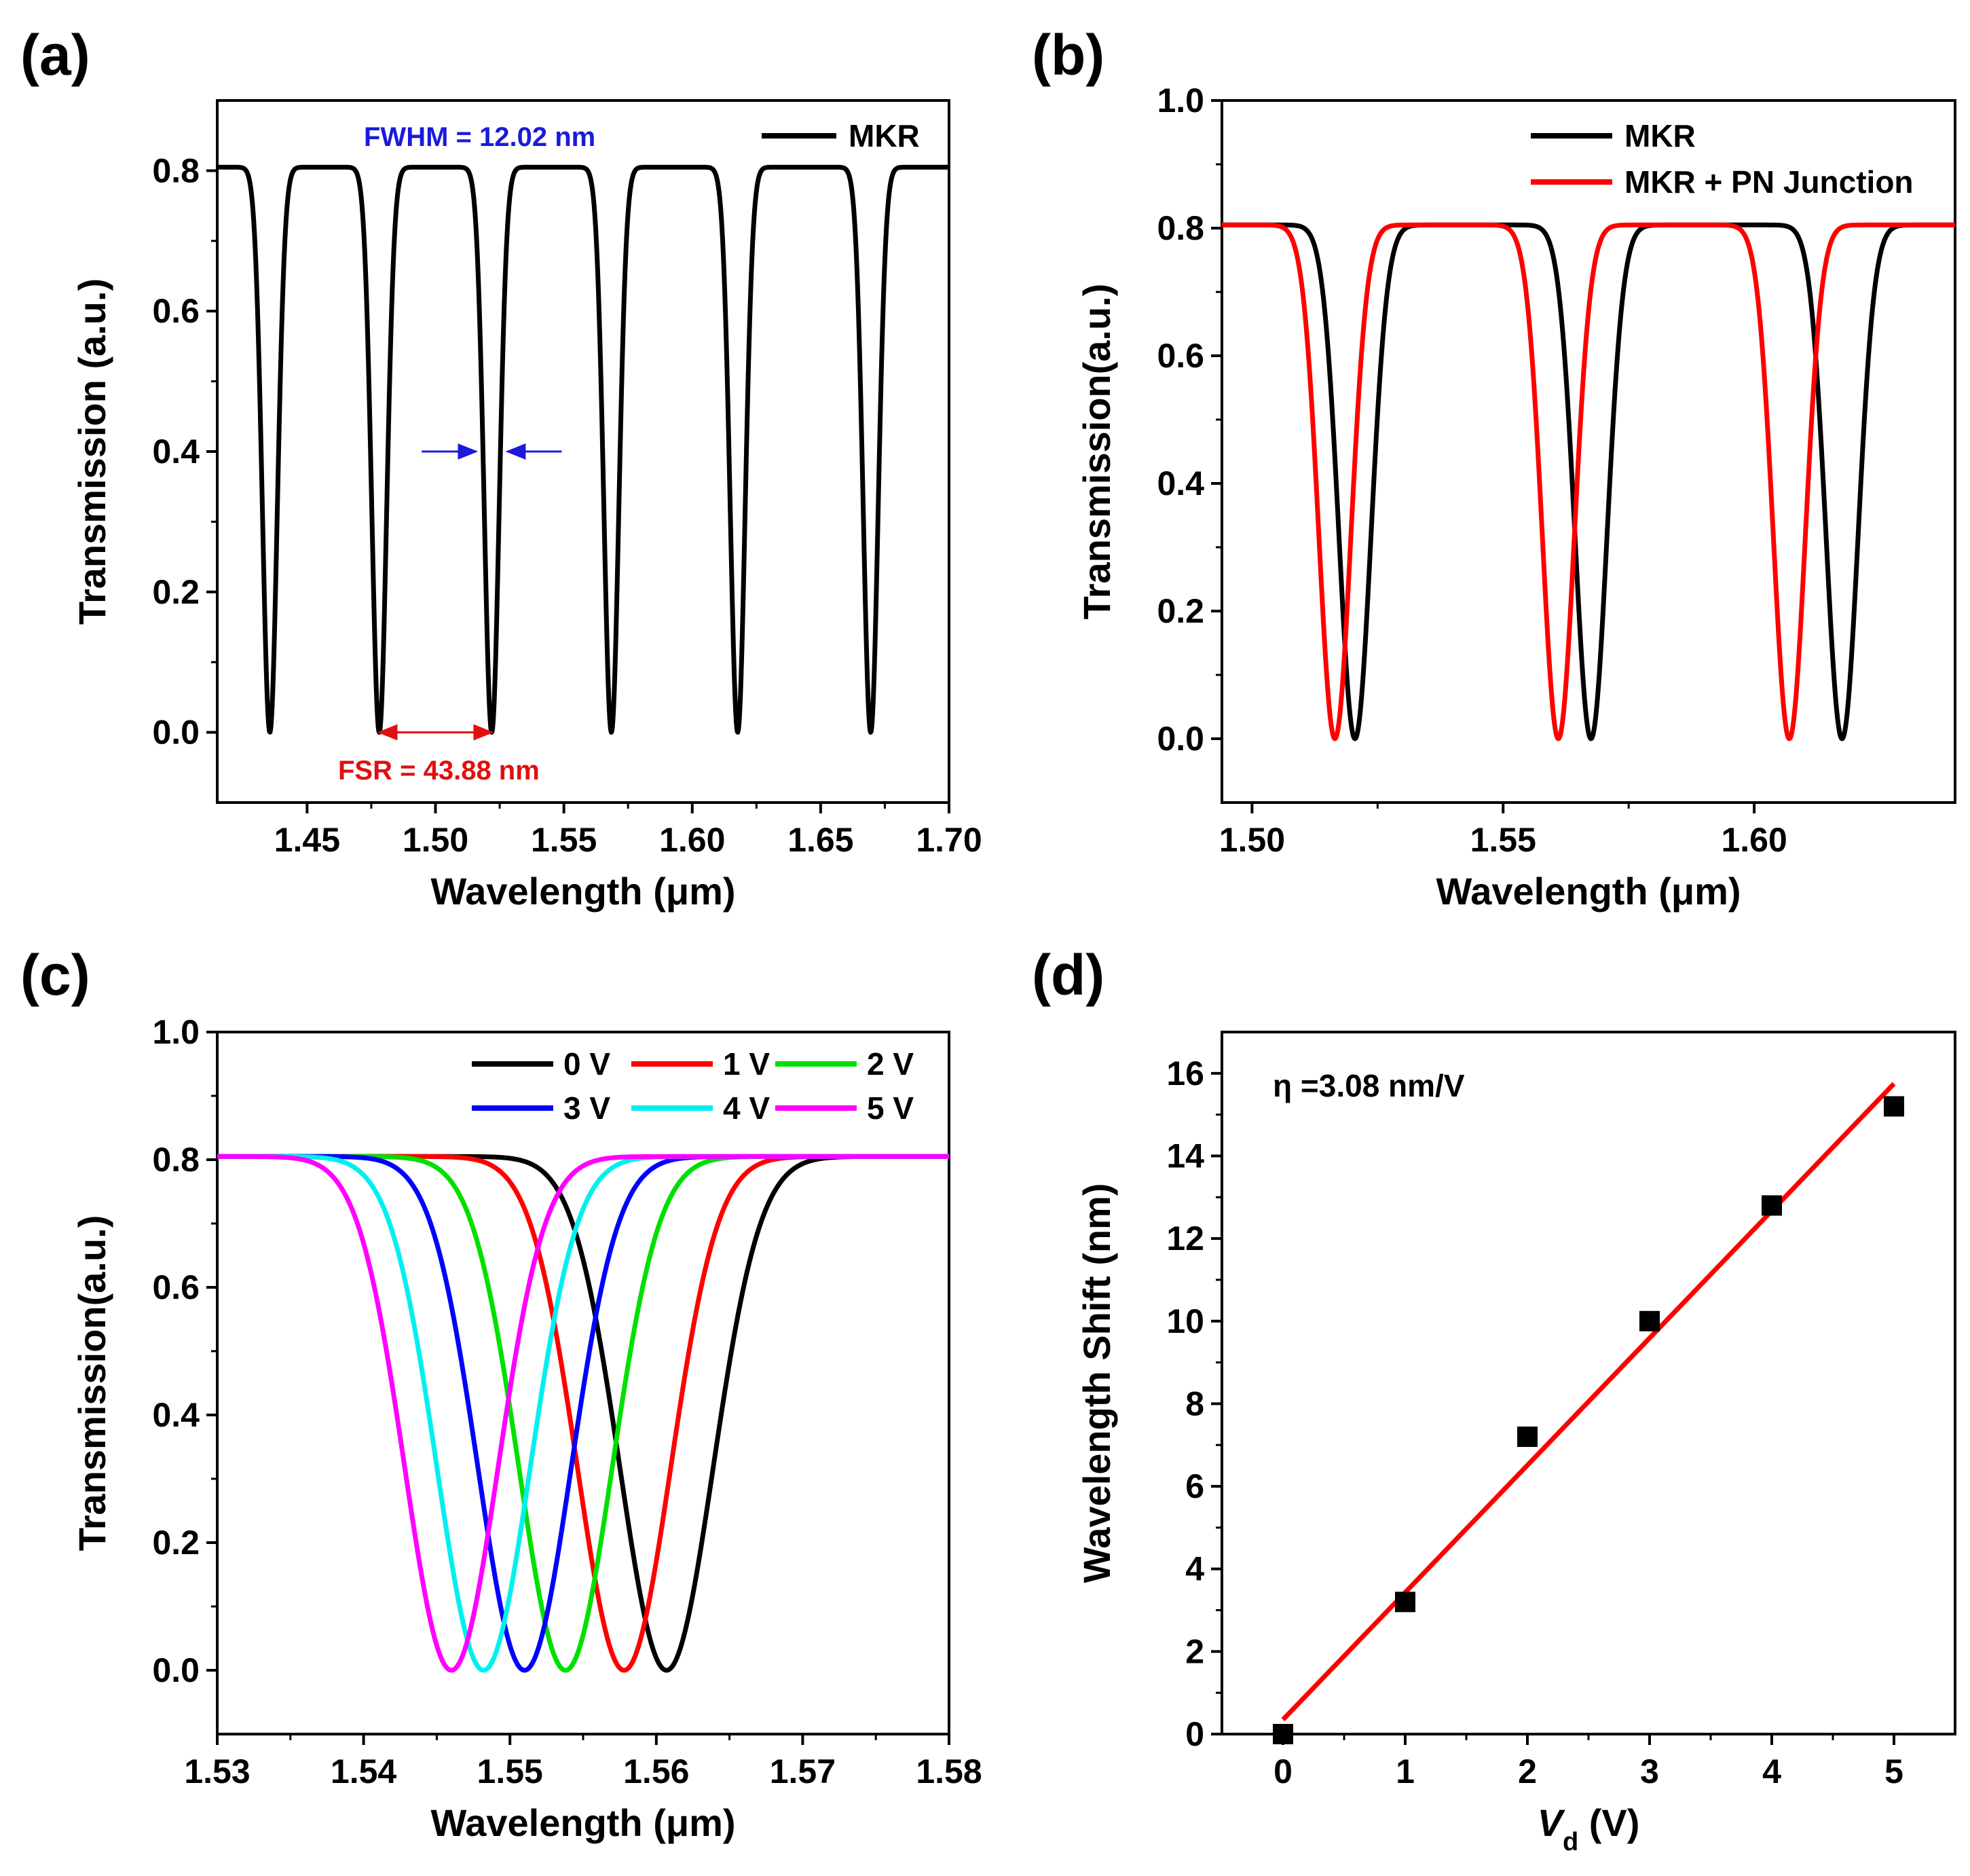  What do you see at coordinates (1185, 1156) in the screenshot?
I see `y-tick-label: 14` at bounding box center [1185, 1156].